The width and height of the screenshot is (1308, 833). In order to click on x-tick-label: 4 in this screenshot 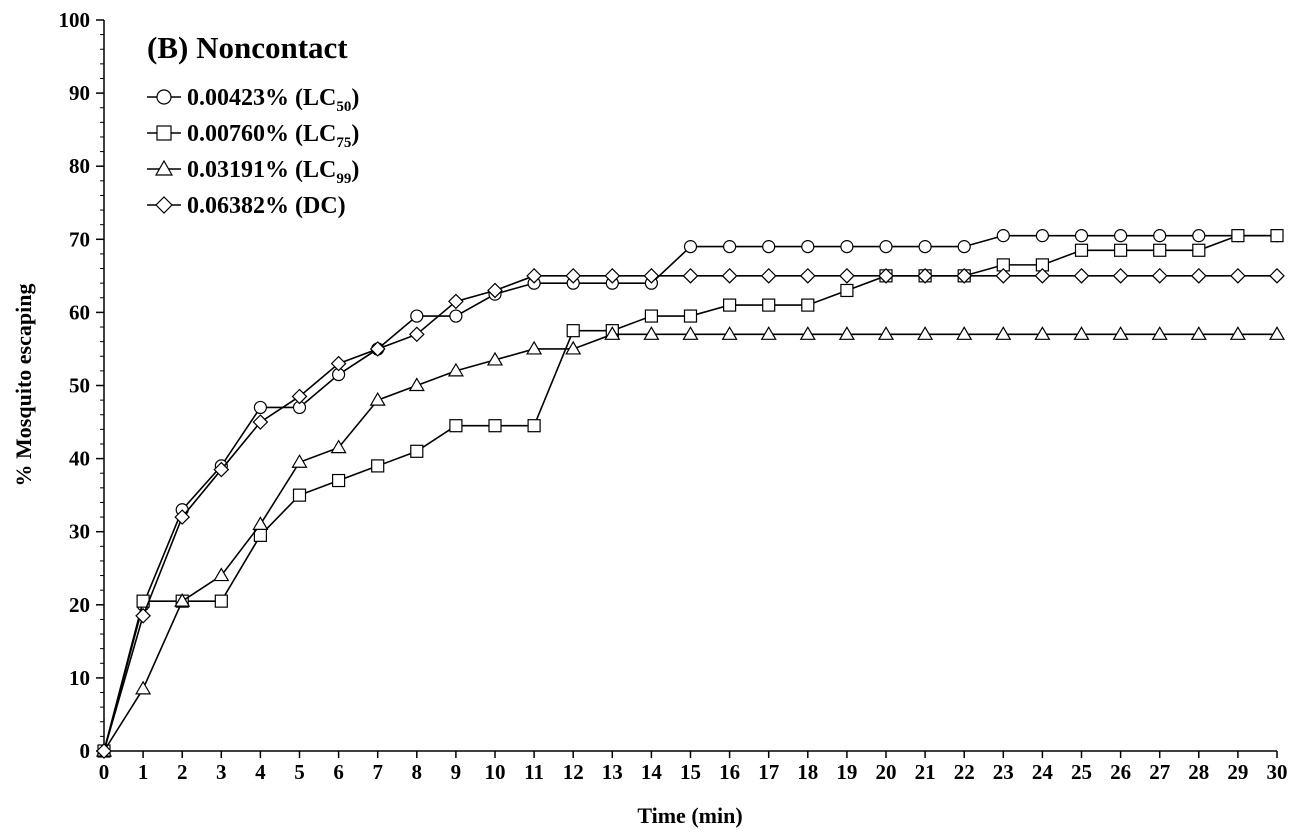, I will do `click(260, 772)`.